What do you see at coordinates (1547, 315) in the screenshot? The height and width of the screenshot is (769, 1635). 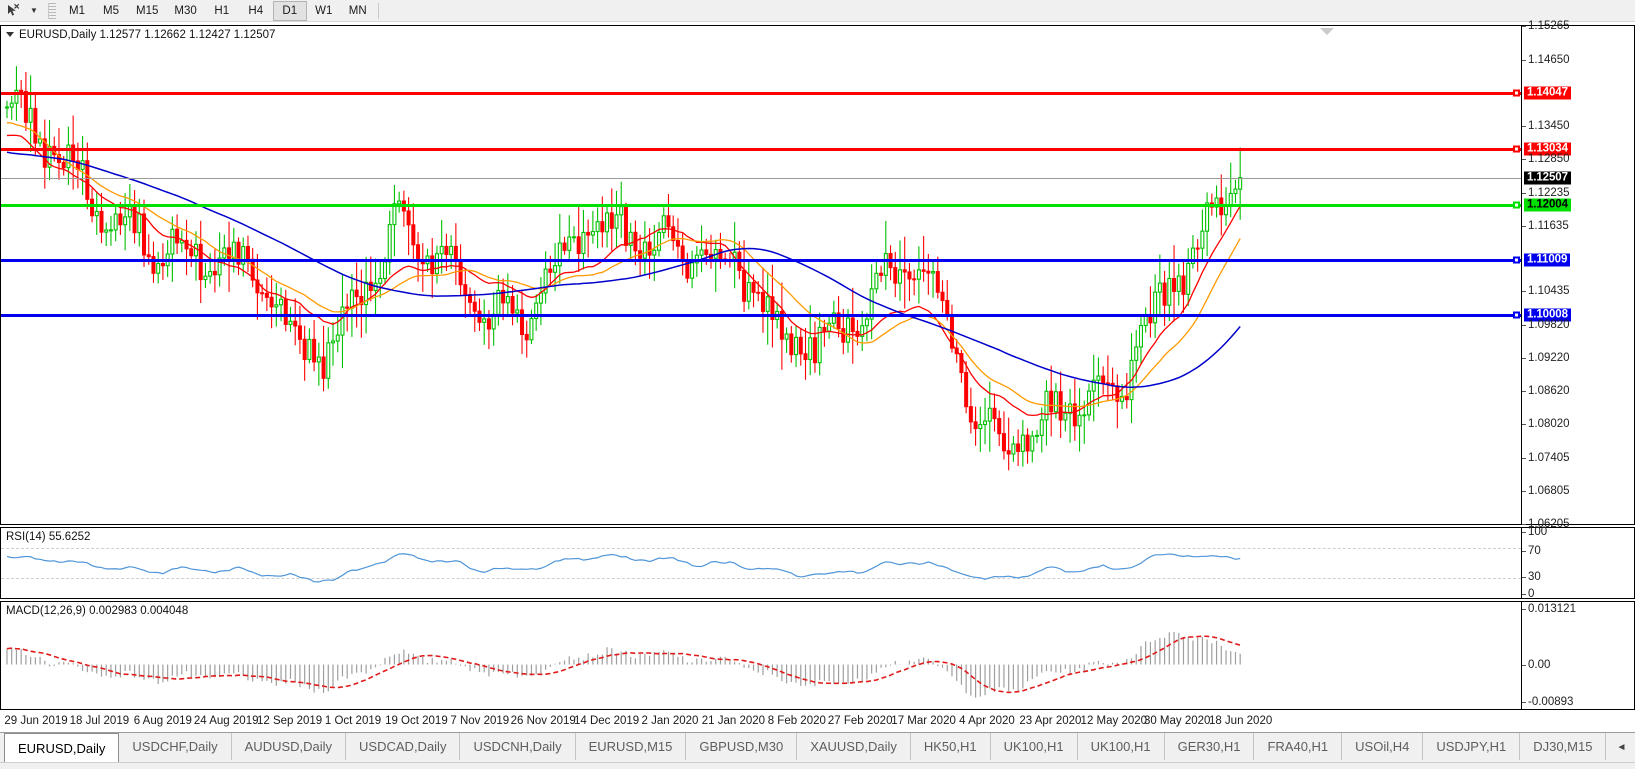 I see `price-tick-1.10008: 1.10008` at bounding box center [1547, 315].